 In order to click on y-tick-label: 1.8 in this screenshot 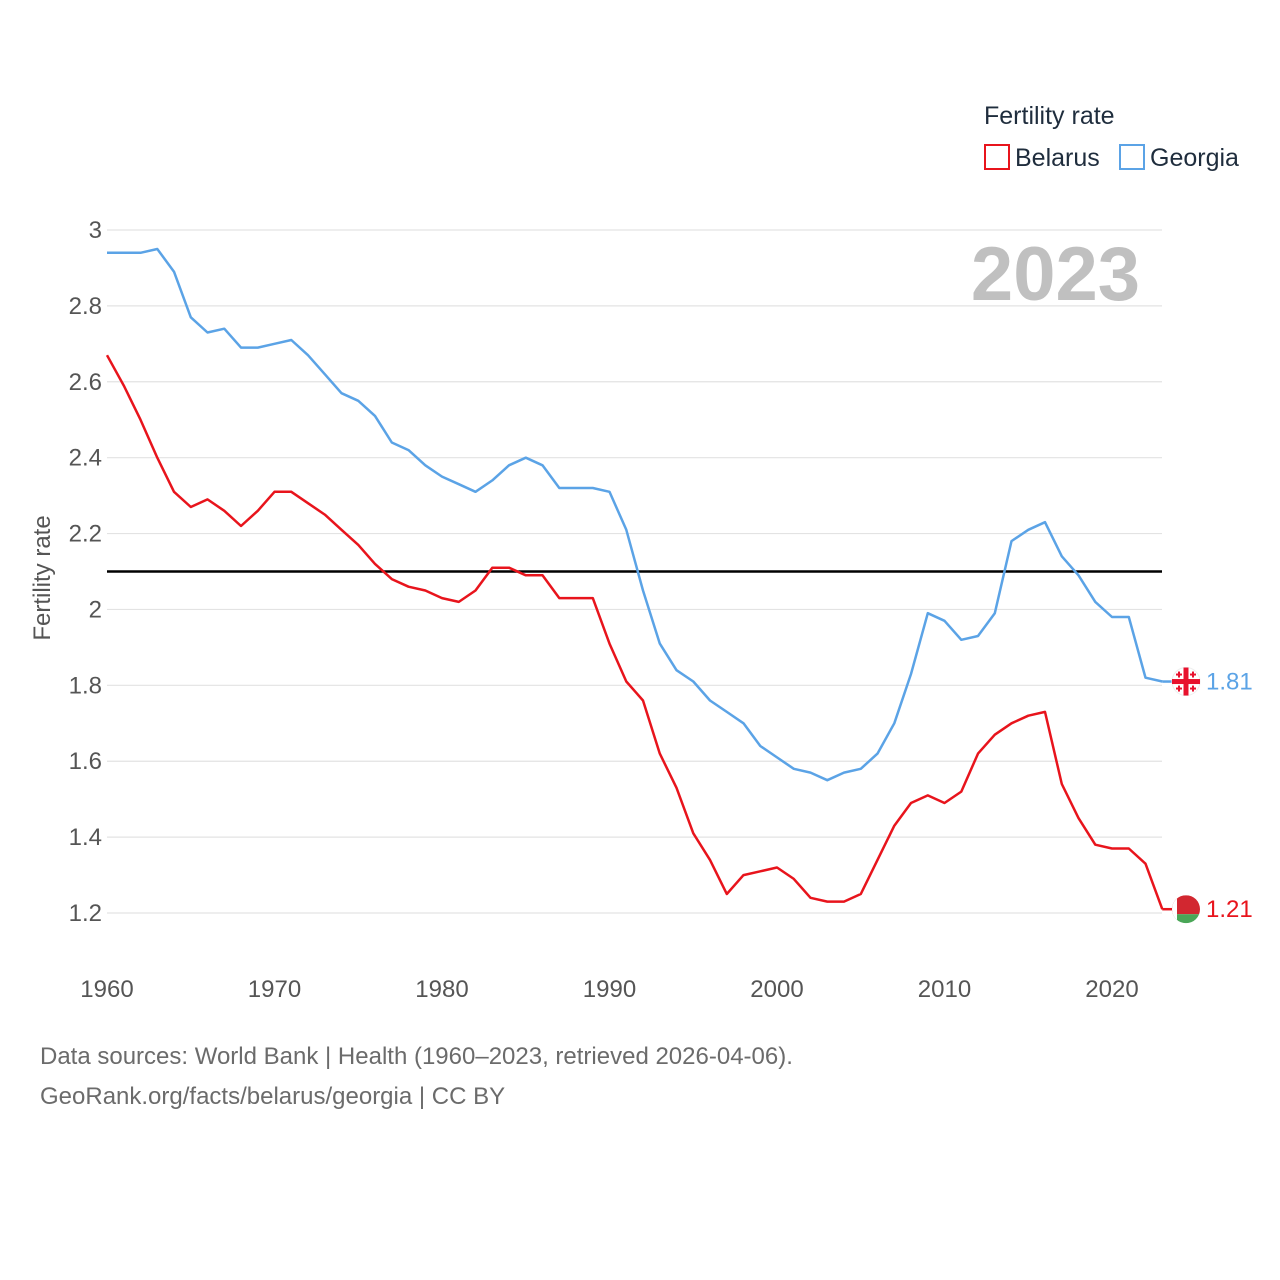, I will do `click(85, 685)`.